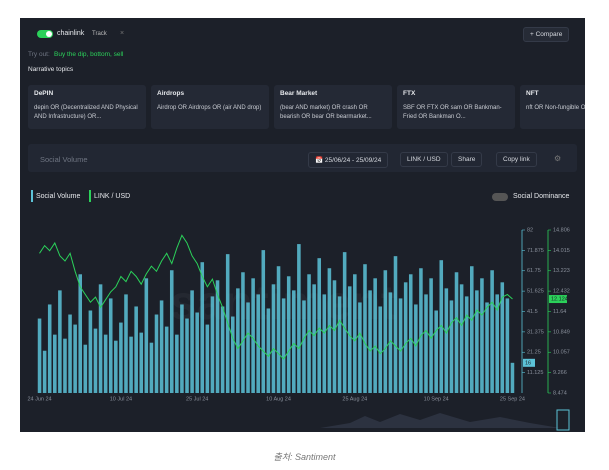  Describe the element at coordinates (467, 159) in the screenshot. I see `share-button: Share` at that location.